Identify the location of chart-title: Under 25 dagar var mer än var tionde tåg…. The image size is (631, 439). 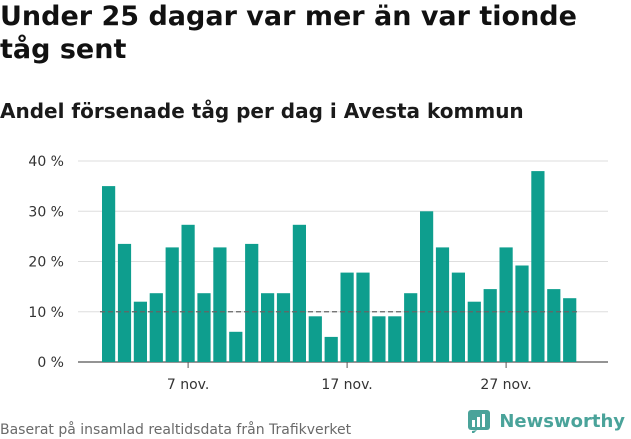
(288, 33).